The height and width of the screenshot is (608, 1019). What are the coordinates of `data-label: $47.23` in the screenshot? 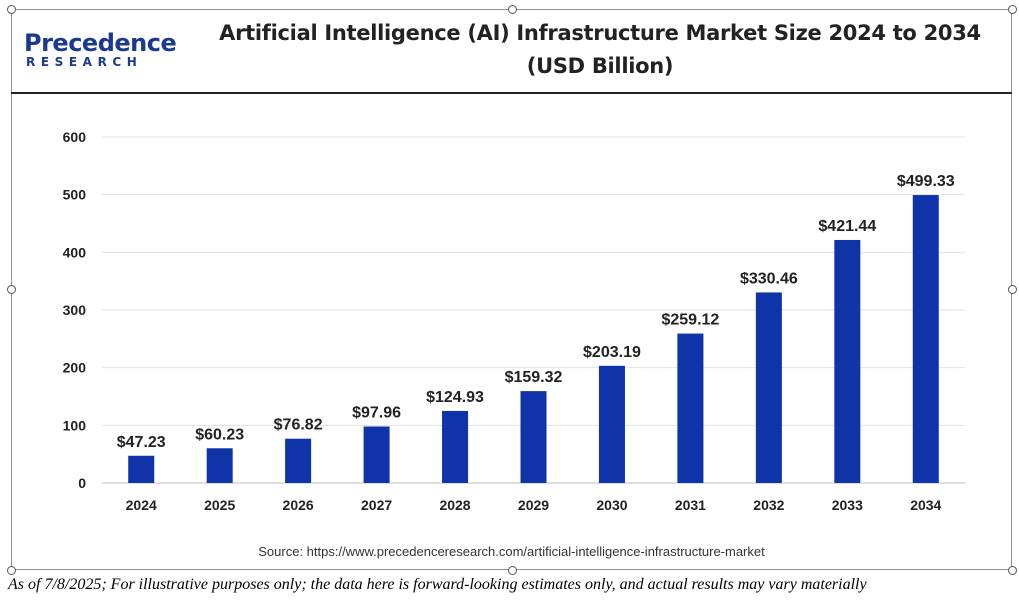 It's located at (141, 442).